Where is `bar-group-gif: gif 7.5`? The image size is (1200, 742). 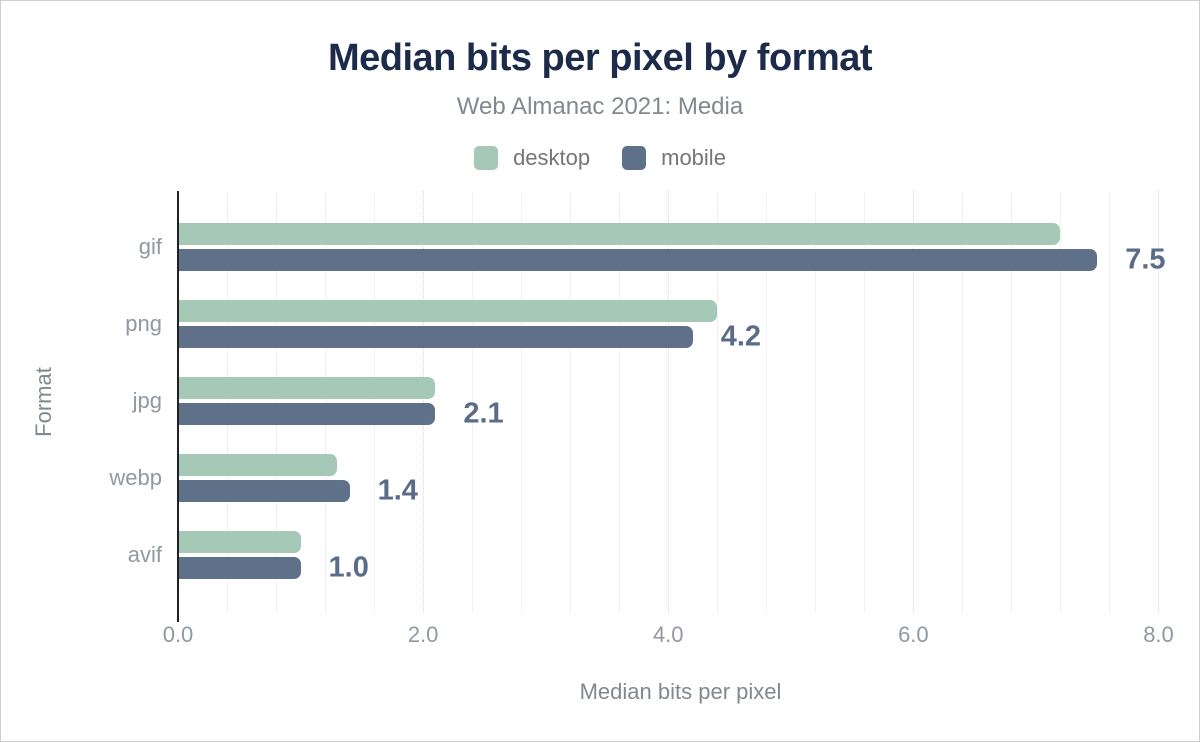
bar-group-gif: gif 7.5 is located at coordinates (661, 249).